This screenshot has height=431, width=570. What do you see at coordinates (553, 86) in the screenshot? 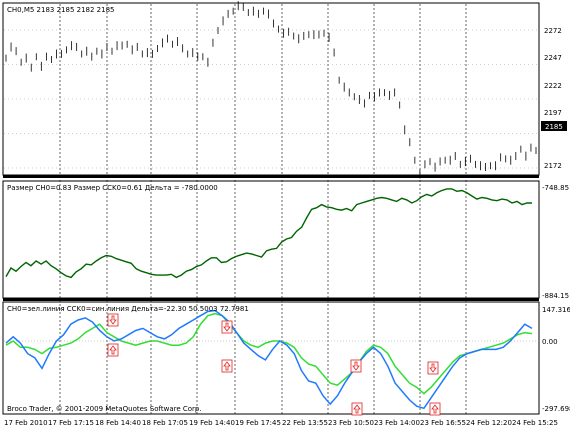
I see `price-tick-label: 2222` at bounding box center [553, 86].